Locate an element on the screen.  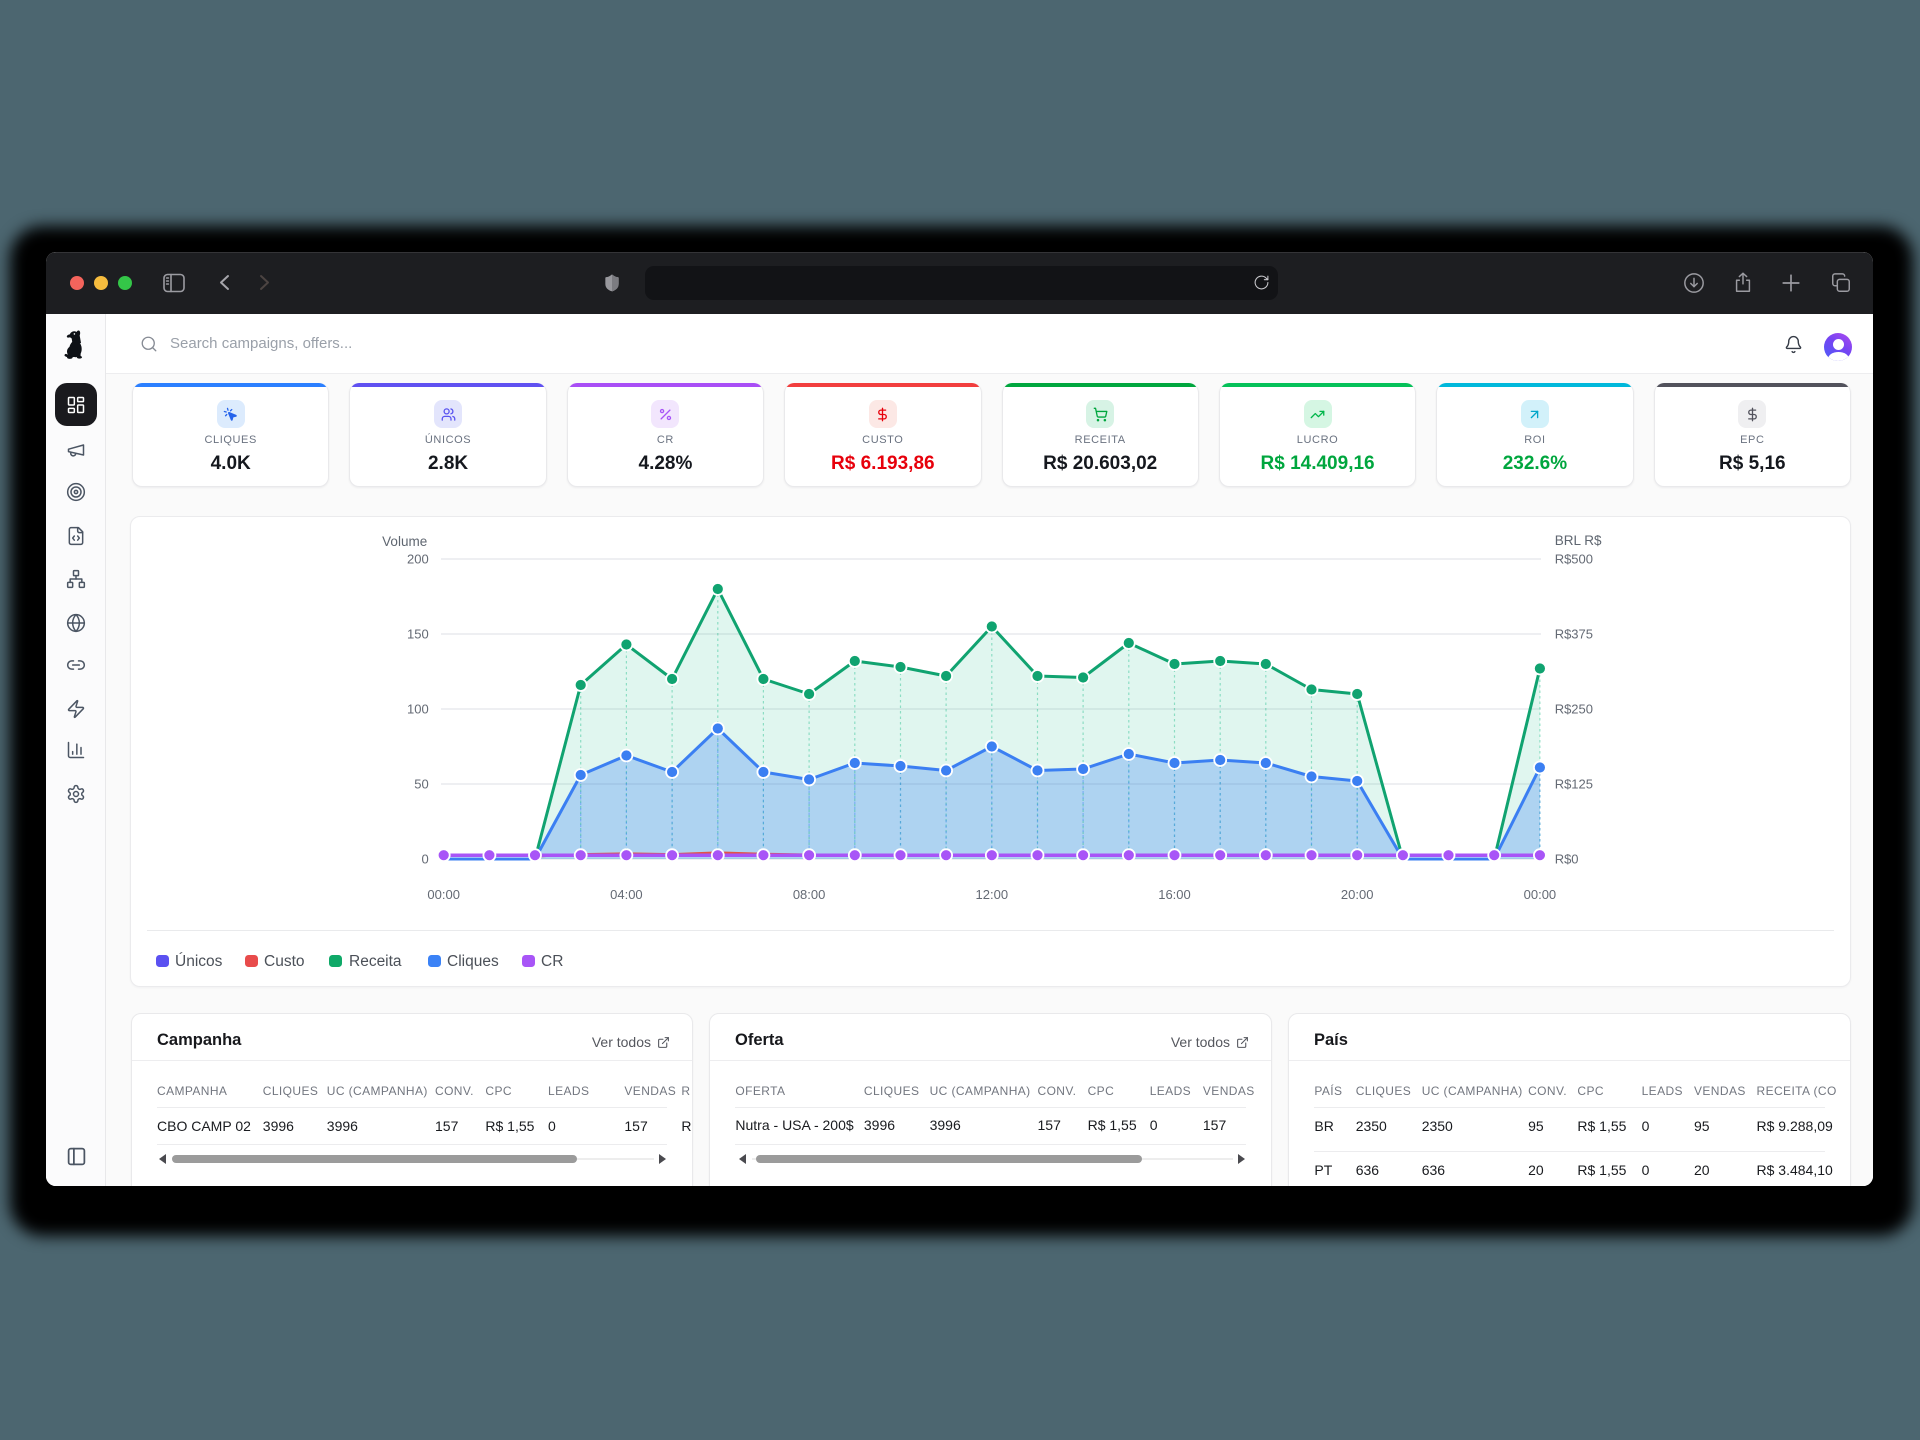
svg-text: Volume is located at coordinates (404, 541).